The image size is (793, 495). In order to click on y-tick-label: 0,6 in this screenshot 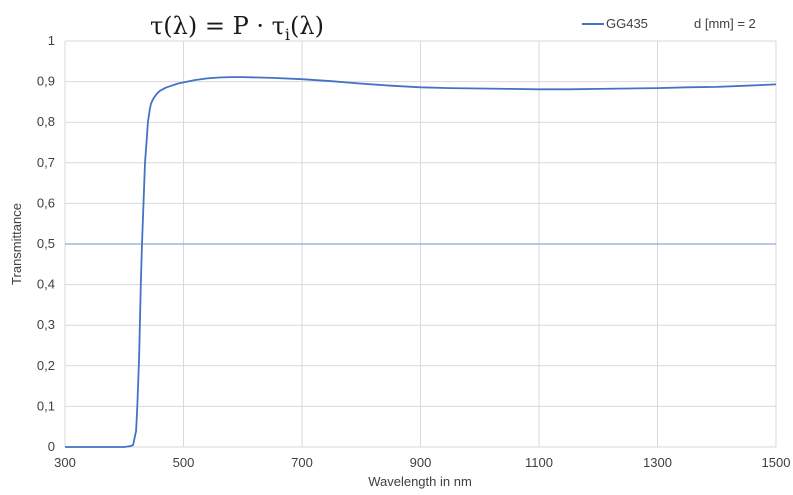, I will do `click(46, 202)`.